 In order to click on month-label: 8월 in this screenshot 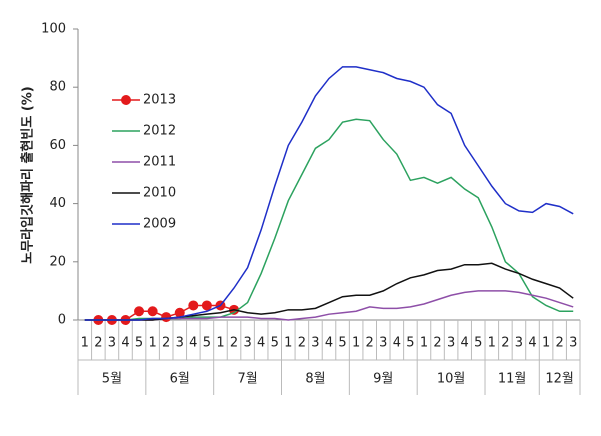, I will do `click(315, 379)`.